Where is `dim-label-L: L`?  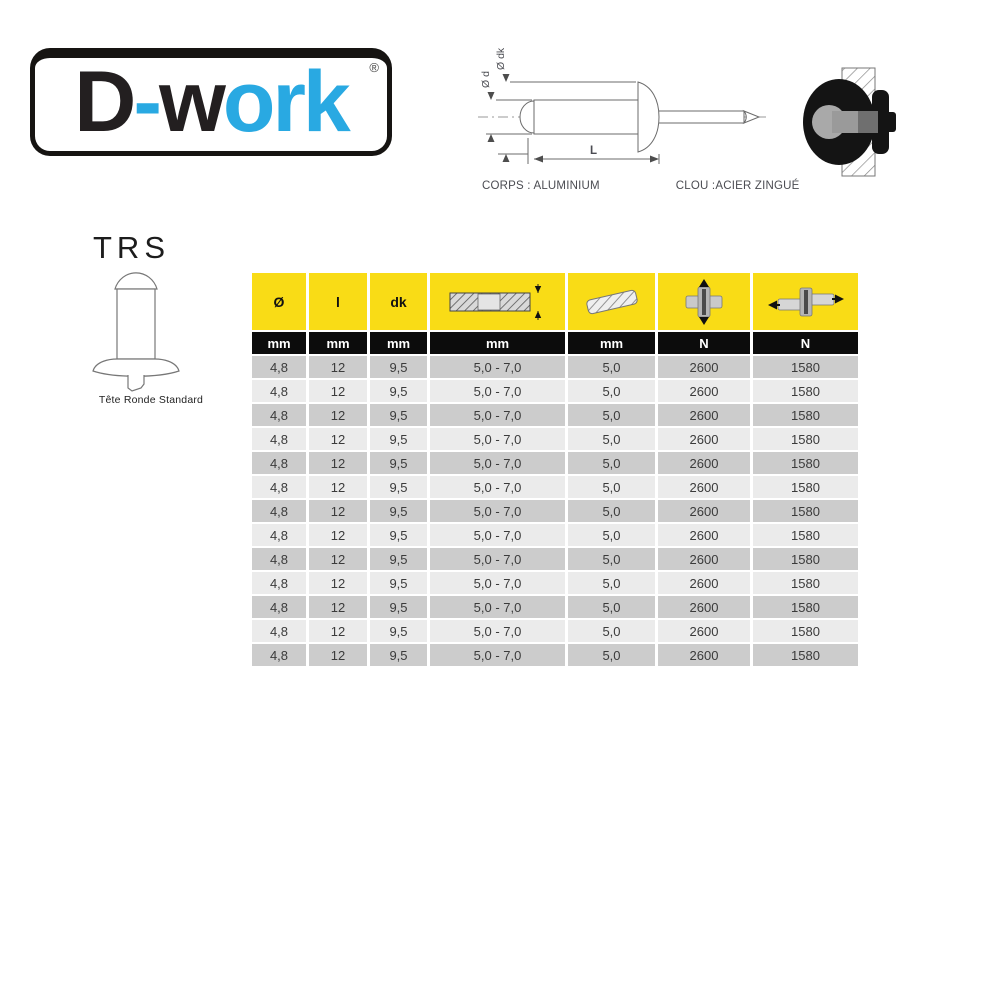 dim-label-L: L is located at coordinates (593, 151).